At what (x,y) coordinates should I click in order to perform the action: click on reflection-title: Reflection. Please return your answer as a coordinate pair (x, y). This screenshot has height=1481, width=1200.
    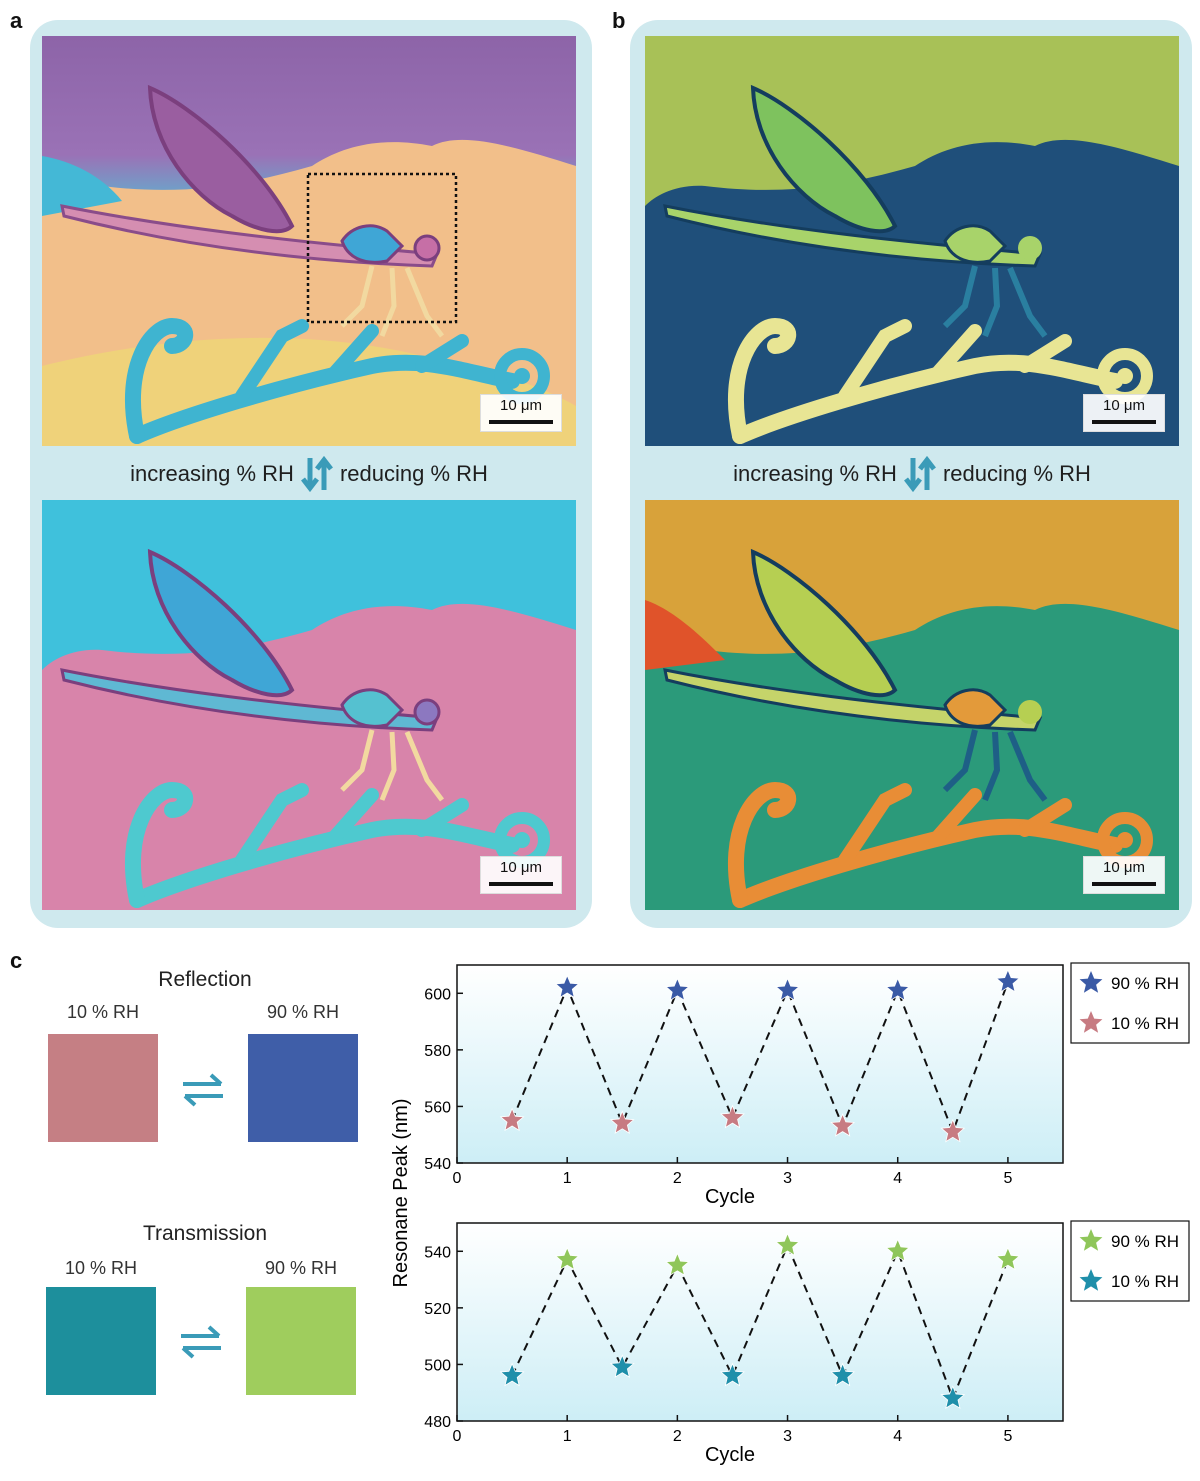
    Looking at the image, I should click on (205, 979).